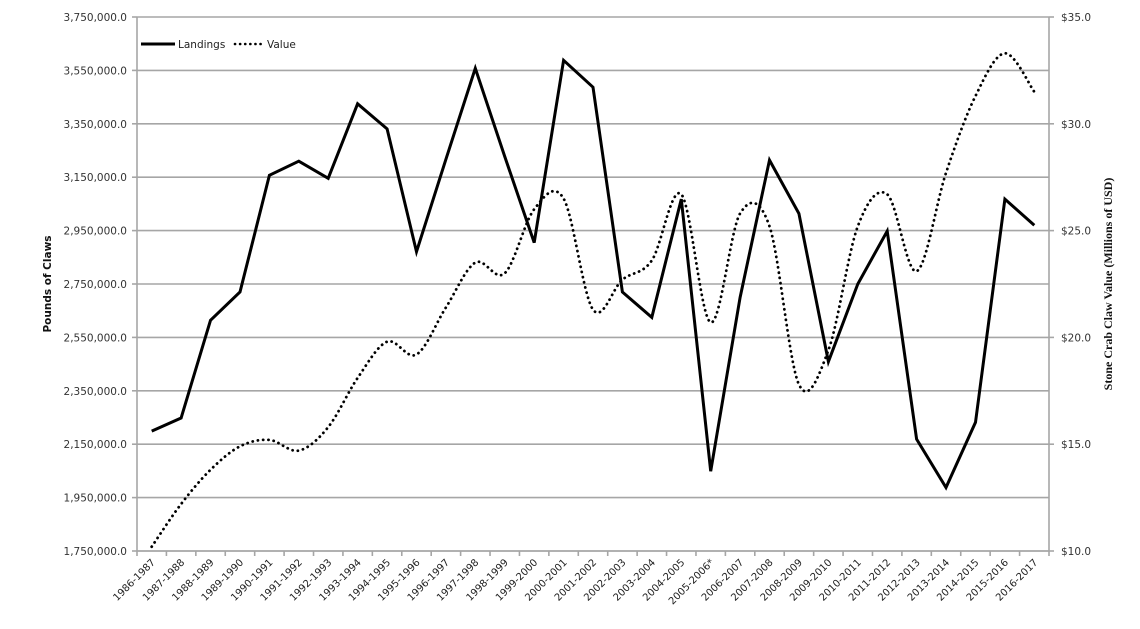 Image resolution: width=1140 pixels, height=629 pixels. Describe the element at coordinates (95, 552) in the screenshot. I see `left-tick-label: 1,750,000.0` at that location.